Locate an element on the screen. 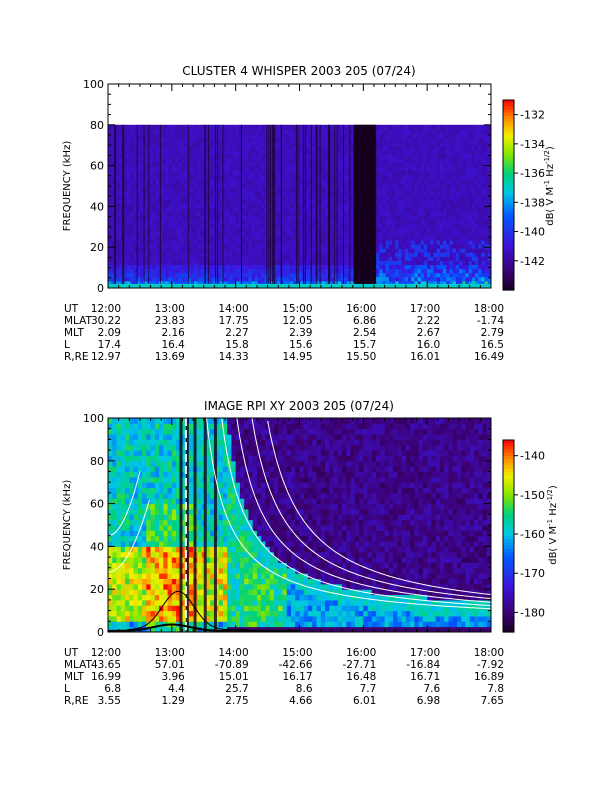 The width and height of the screenshot is (600, 800). whisper-colorbar-cell is located at coordinates (508, 124).